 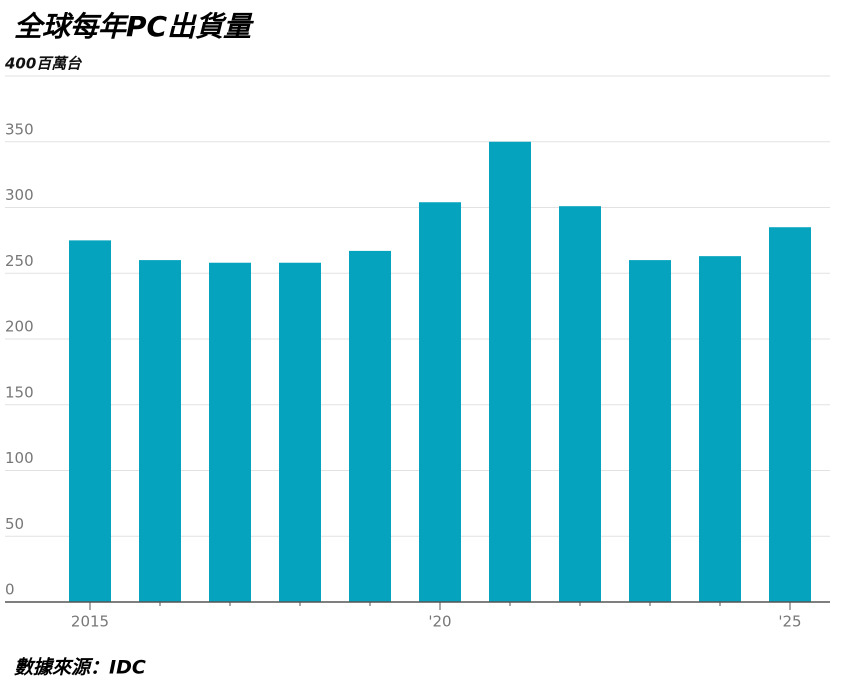 I want to click on y-tick-label: 0, so click(x=10, y=590).